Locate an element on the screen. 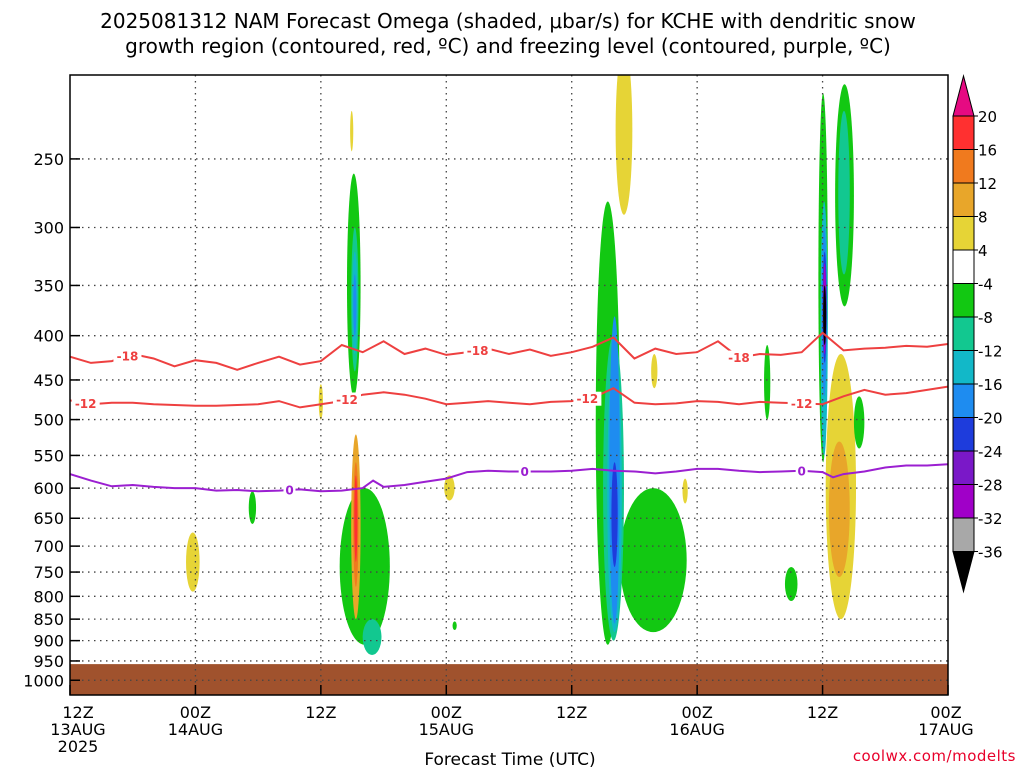 This screenshot has height=768, width=1024. x-tick-label-72-1: 12Z is located at coordinates (822, 712).